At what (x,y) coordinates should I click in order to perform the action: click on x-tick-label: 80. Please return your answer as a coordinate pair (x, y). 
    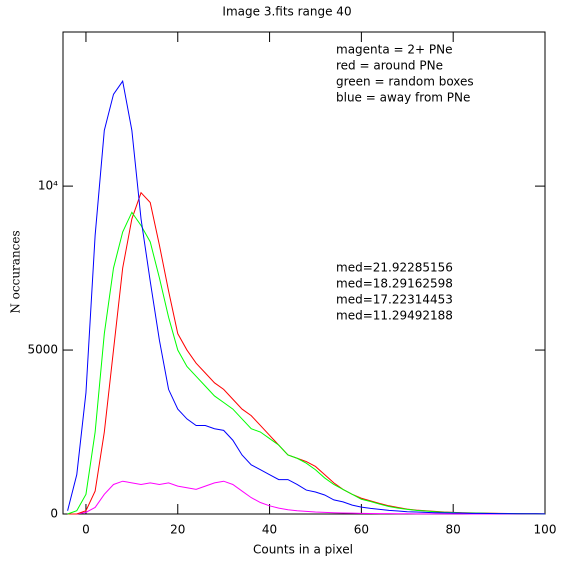
    Looking at the image, I should click on (453, 530).